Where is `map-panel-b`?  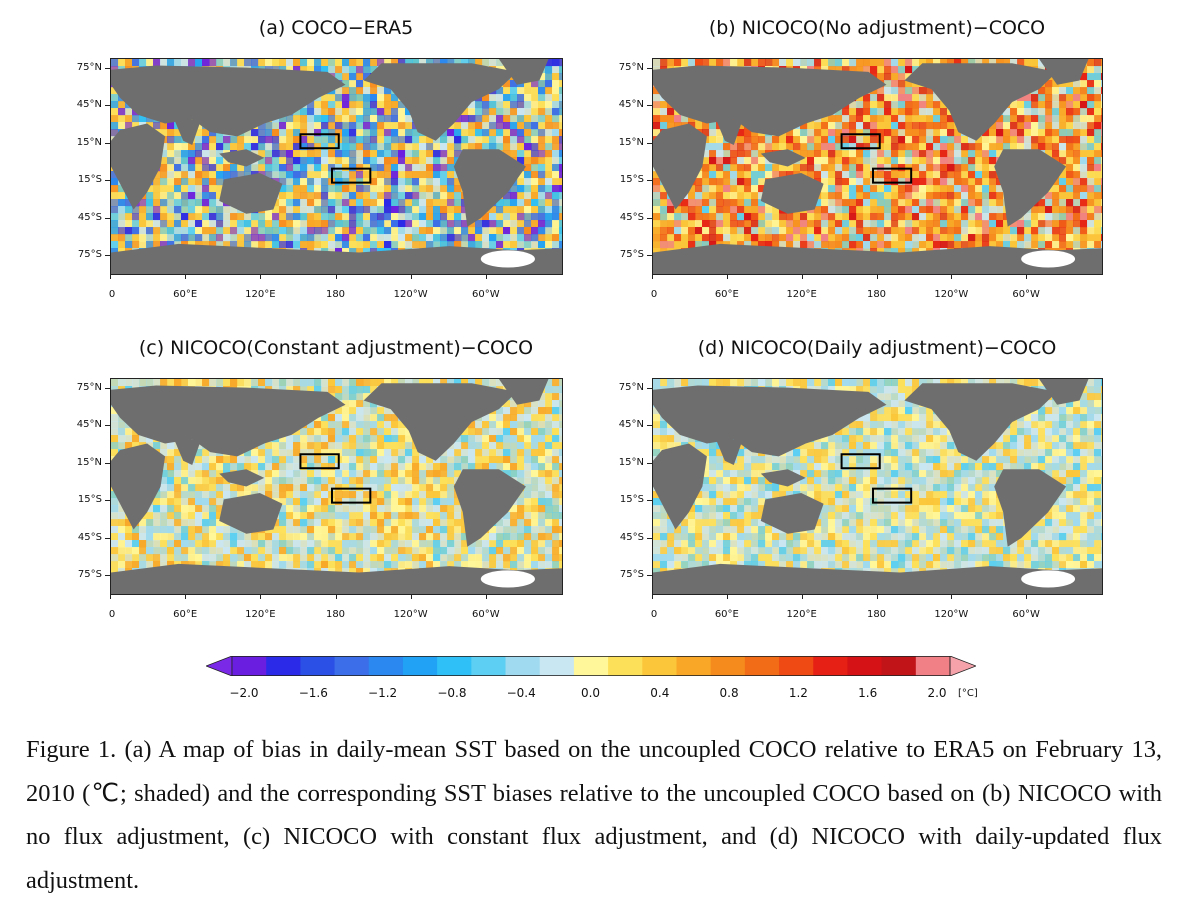
map-panel-b is located at coordinates (877, 166).